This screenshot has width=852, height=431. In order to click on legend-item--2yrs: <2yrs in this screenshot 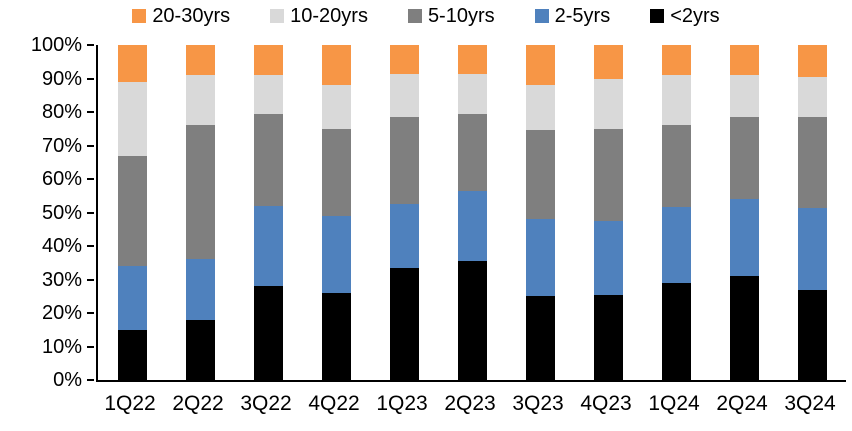, I will do `click(685, 16)`.